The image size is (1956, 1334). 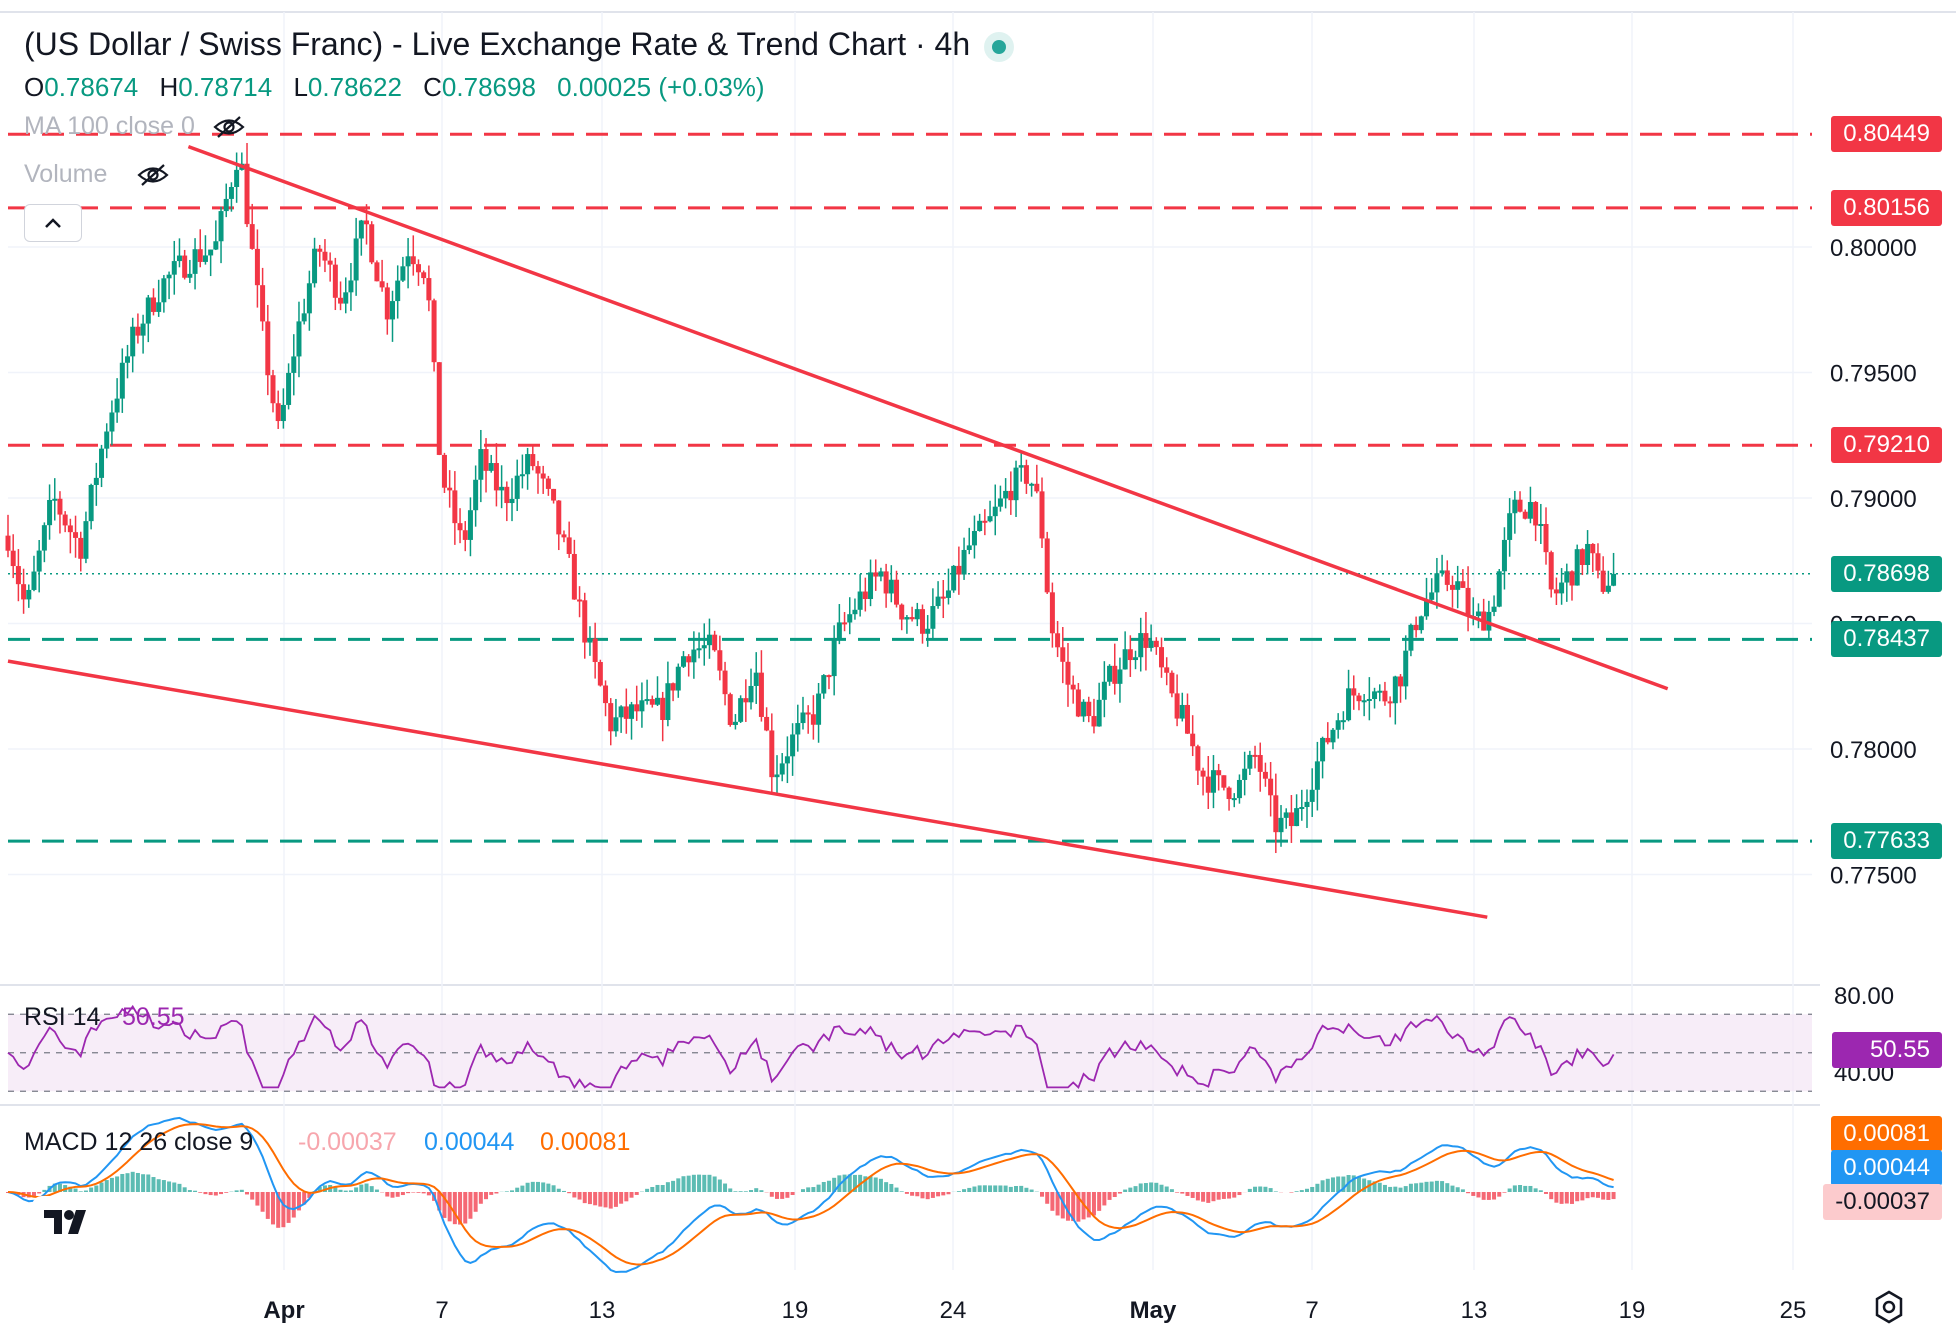 I want to click on rsi-tick-label: 80.00, so click(x=1864, y=996).